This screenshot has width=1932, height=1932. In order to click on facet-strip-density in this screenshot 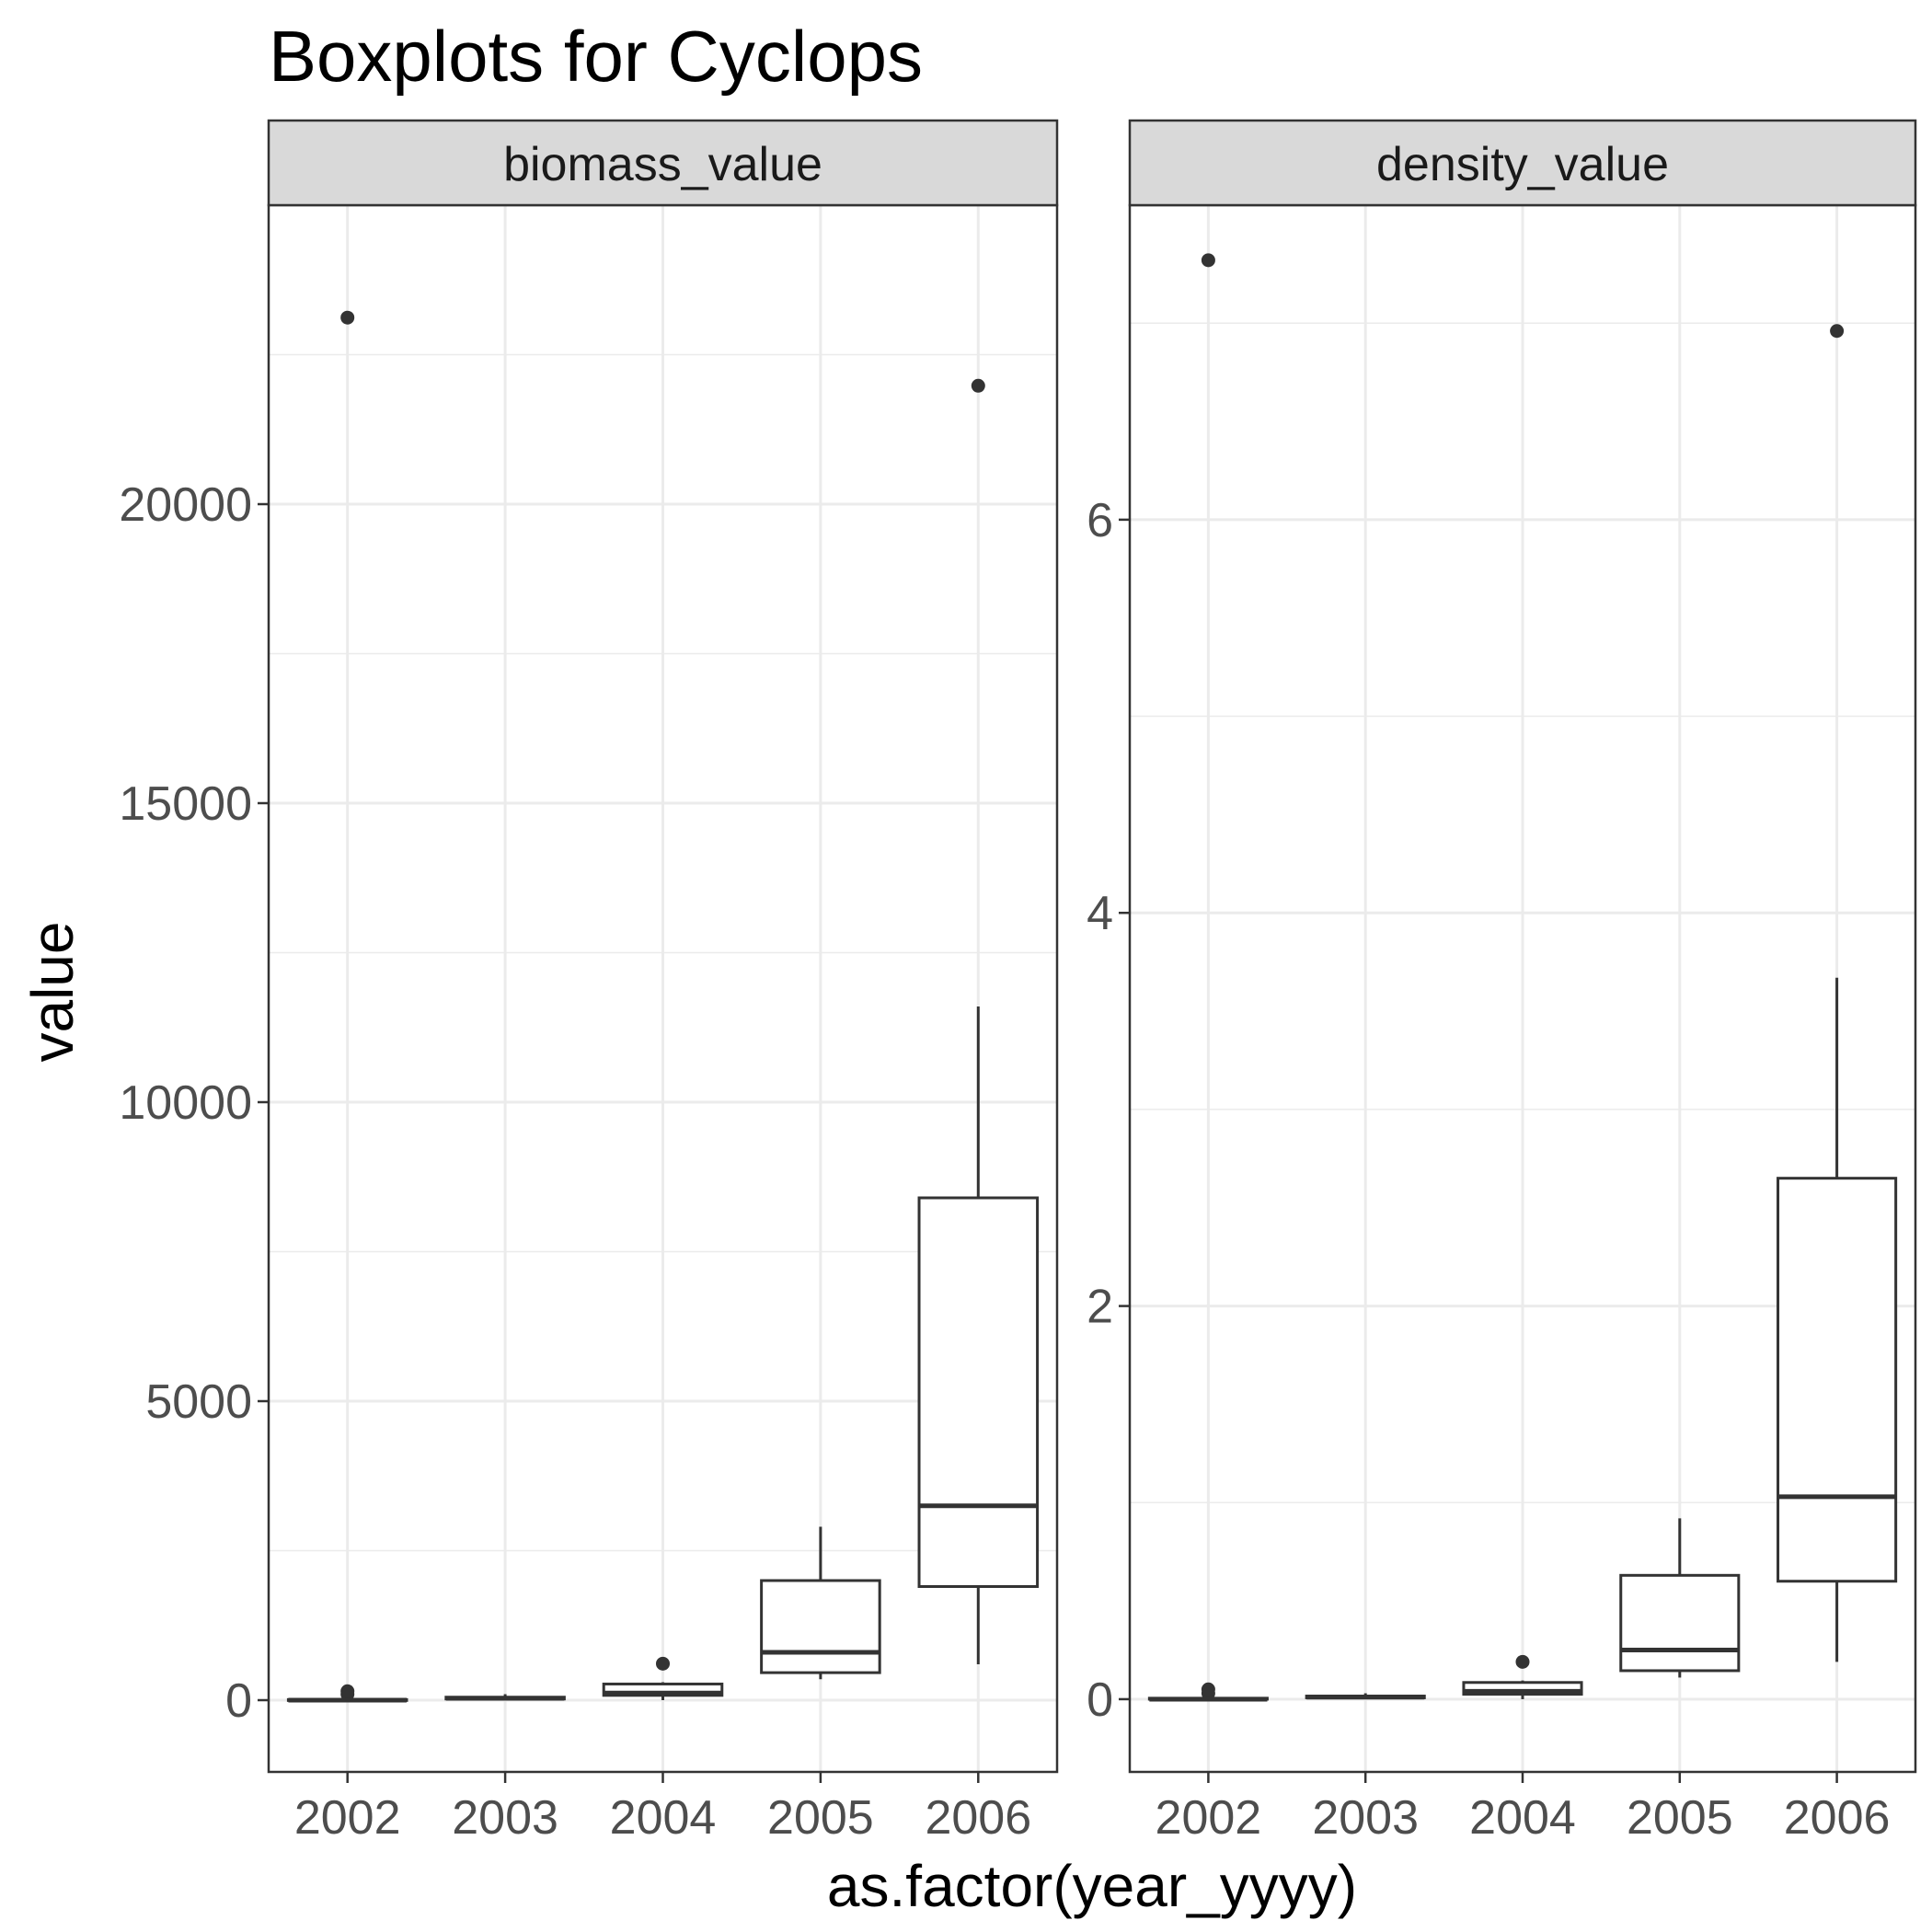, I will do `click(1522, 163)`.